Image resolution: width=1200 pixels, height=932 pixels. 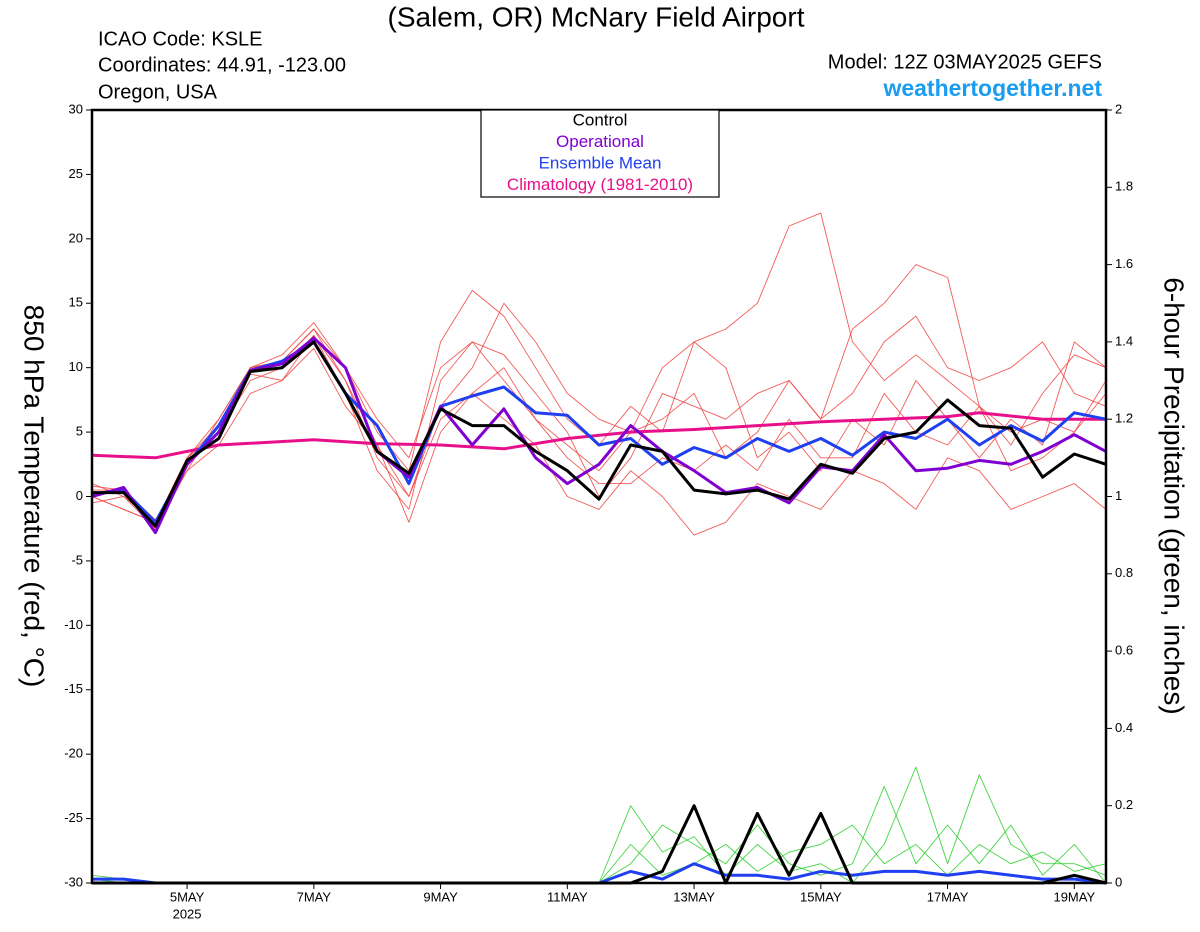 What do you see at coordinates (600, 141) in the screenshot?
I see `legend-entry: Operational` at bounding box center [600, 141].